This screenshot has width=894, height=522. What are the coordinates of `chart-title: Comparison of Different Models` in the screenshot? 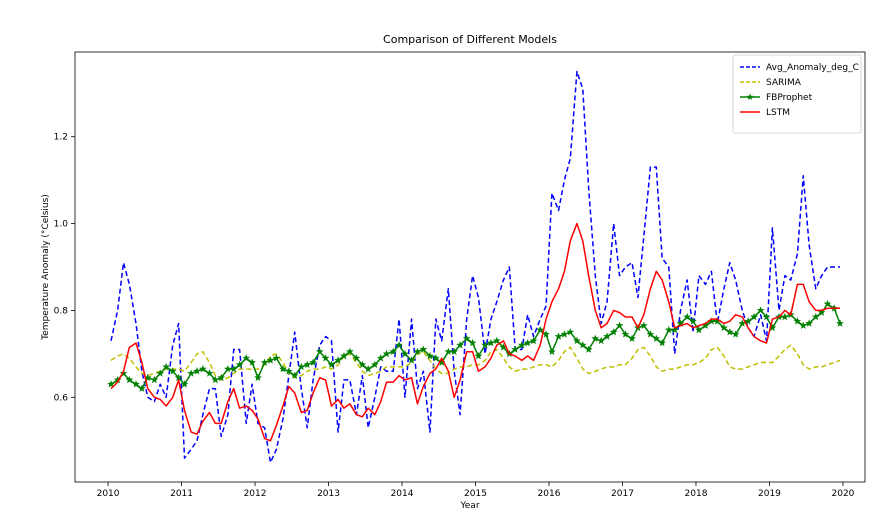 It's located at (470, 39).